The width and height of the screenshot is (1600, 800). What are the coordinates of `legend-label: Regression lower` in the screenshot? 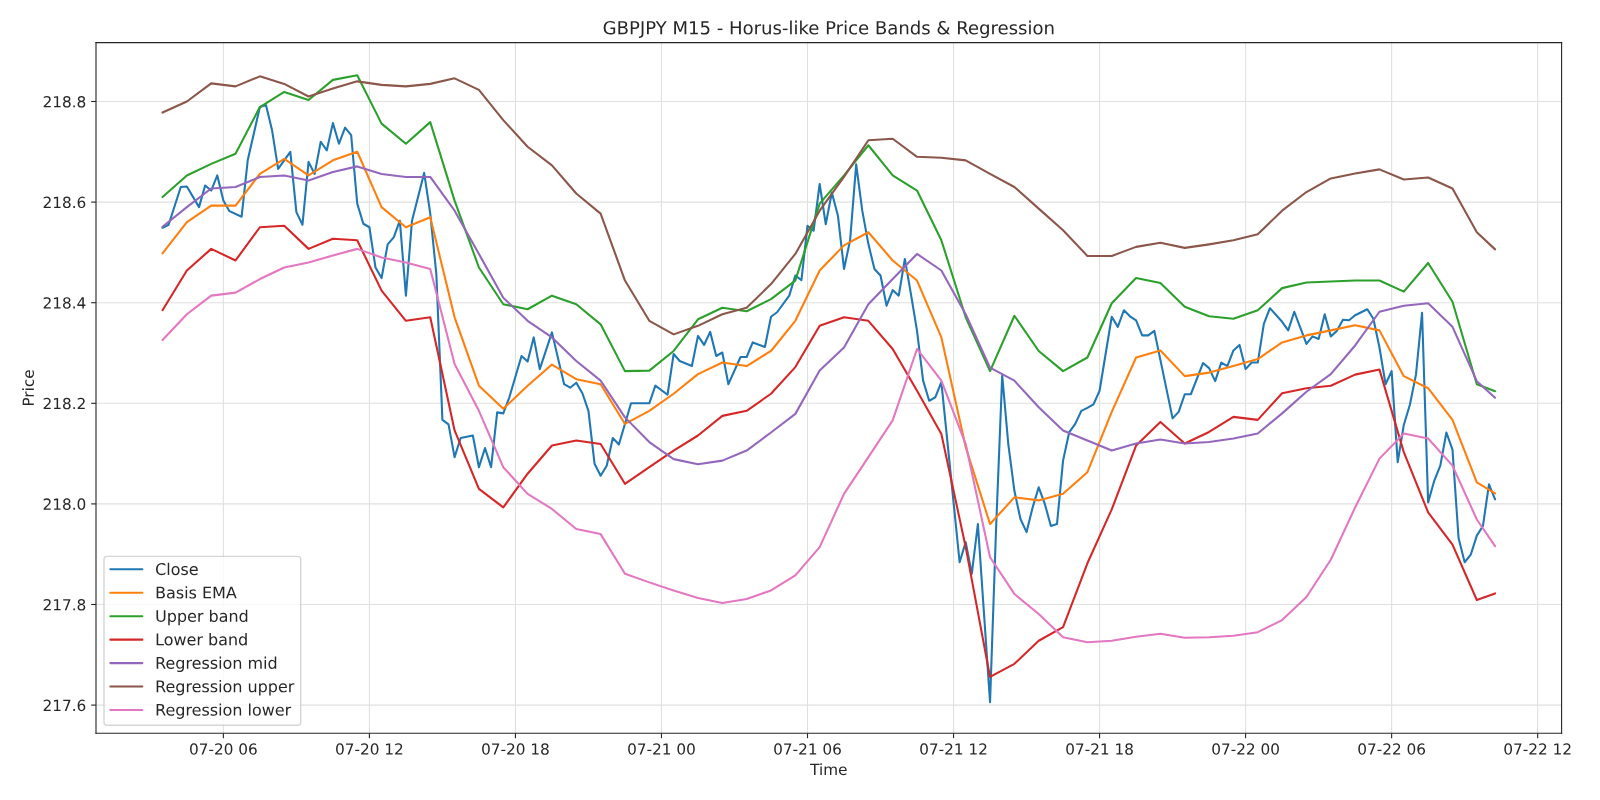 It's located at (224, 711).